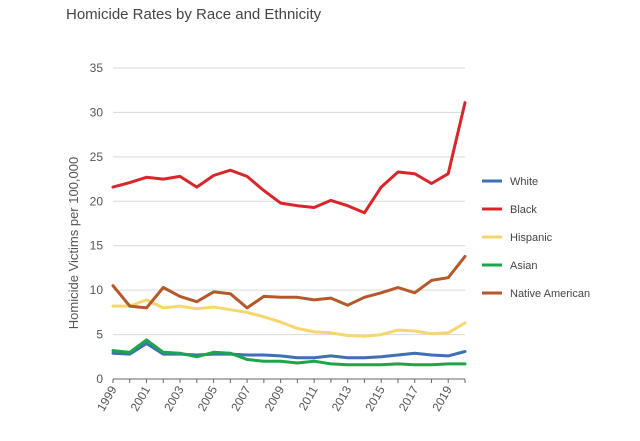  What do you see at coordinates (308, 398) in the screenshot?
I see `x-tick-label: 2011` at bounding box center [308, 398].